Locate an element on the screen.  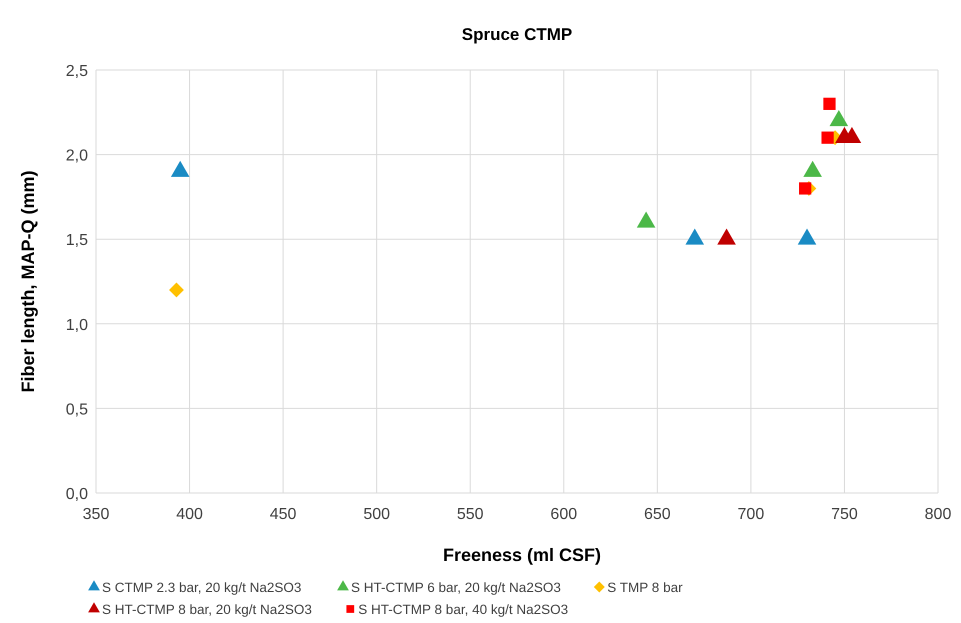
y-tick-label: 1,5 is located at coordinates (77, 241).